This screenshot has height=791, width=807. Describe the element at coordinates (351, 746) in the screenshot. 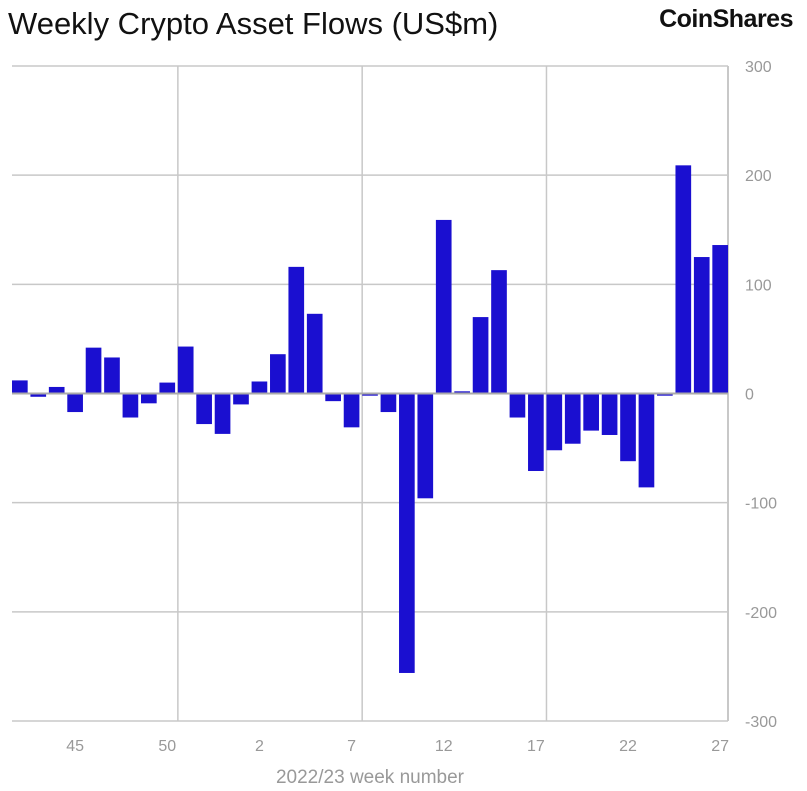

I see `x-tick-label: 7` at that location.